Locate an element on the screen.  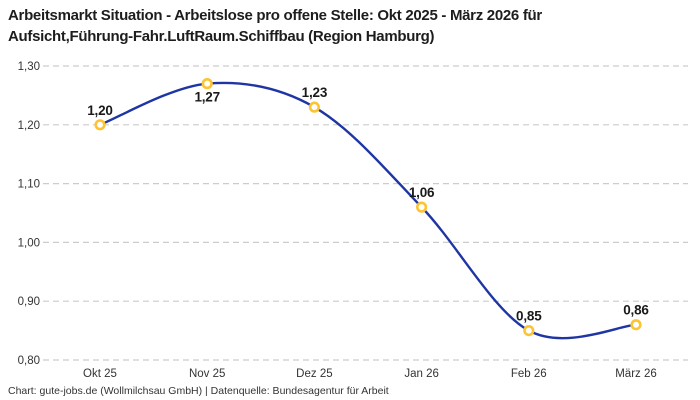
data-point-label: 1,06 is located at coordinates (422, 192).